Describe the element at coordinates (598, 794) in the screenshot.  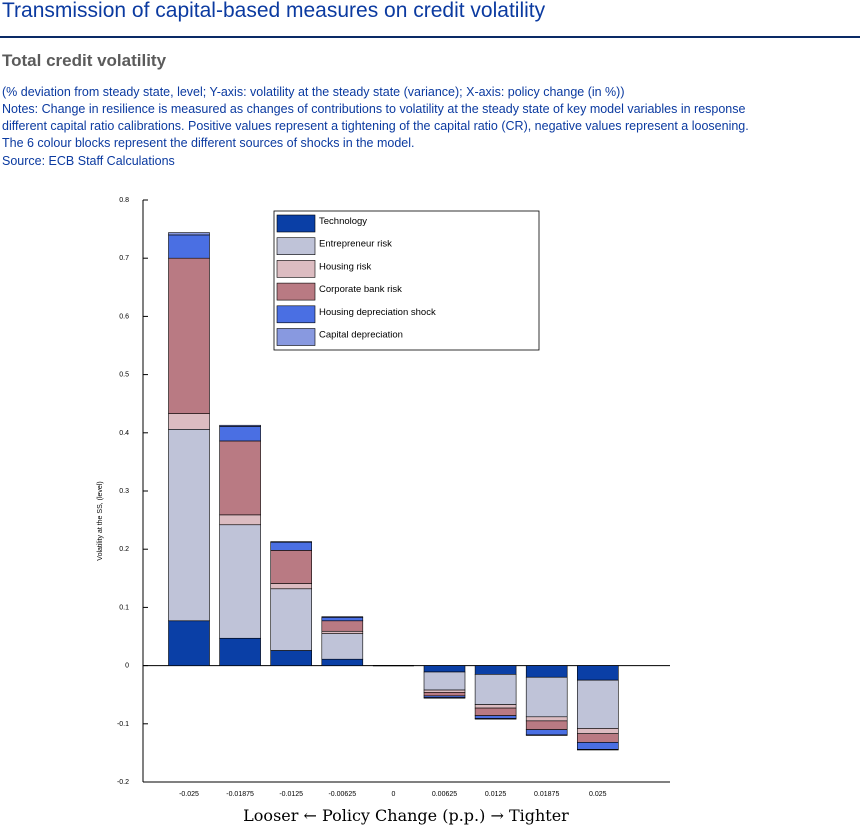
I see `x-tick-label: 0.025` at that location.